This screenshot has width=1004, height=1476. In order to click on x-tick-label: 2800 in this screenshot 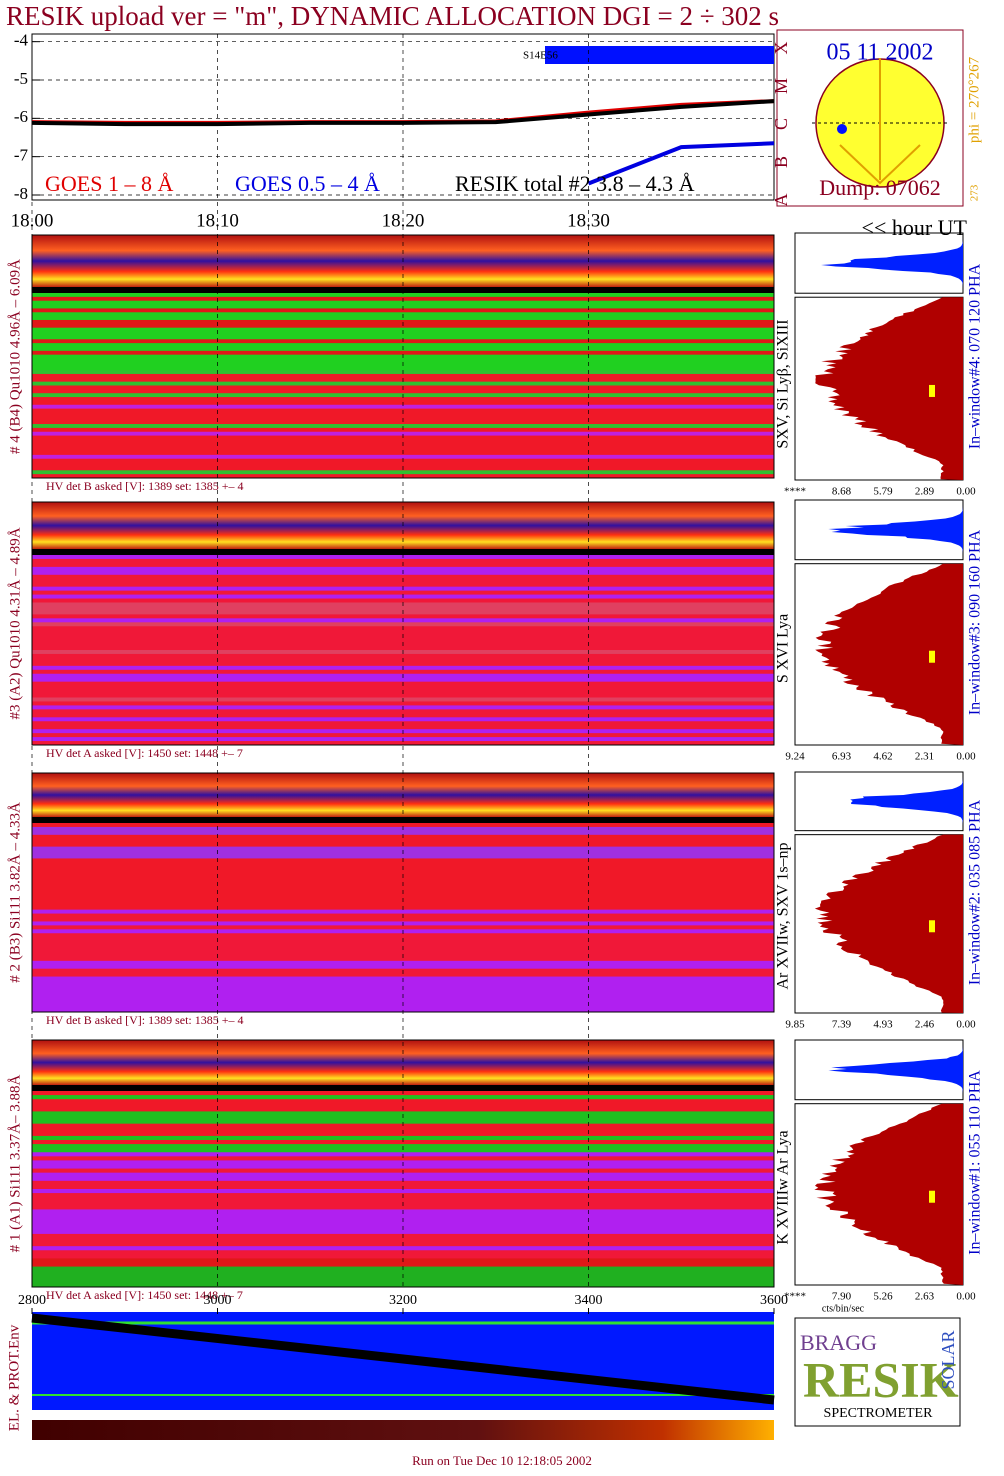, I will do `click(32, 1300)`.